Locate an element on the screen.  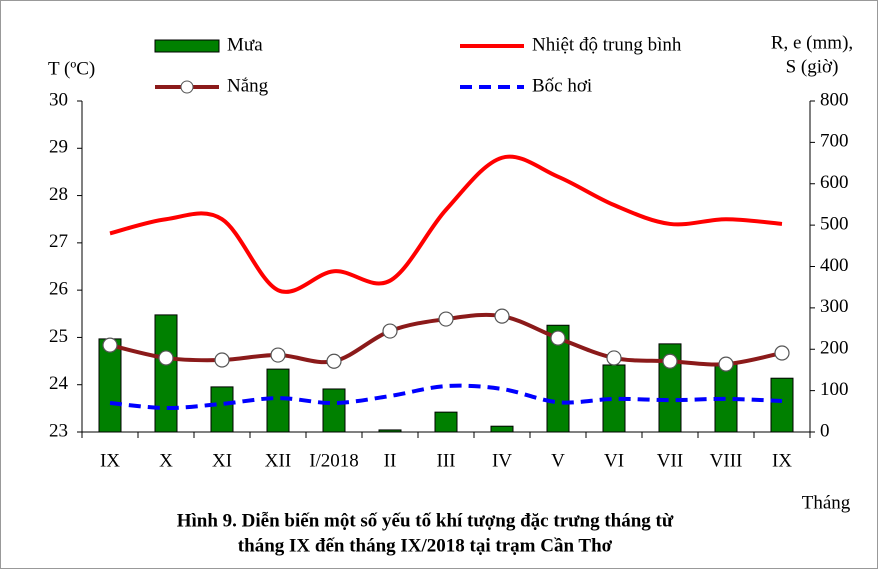
y2-tick-label: 0 is located at coordinates (825, 430).